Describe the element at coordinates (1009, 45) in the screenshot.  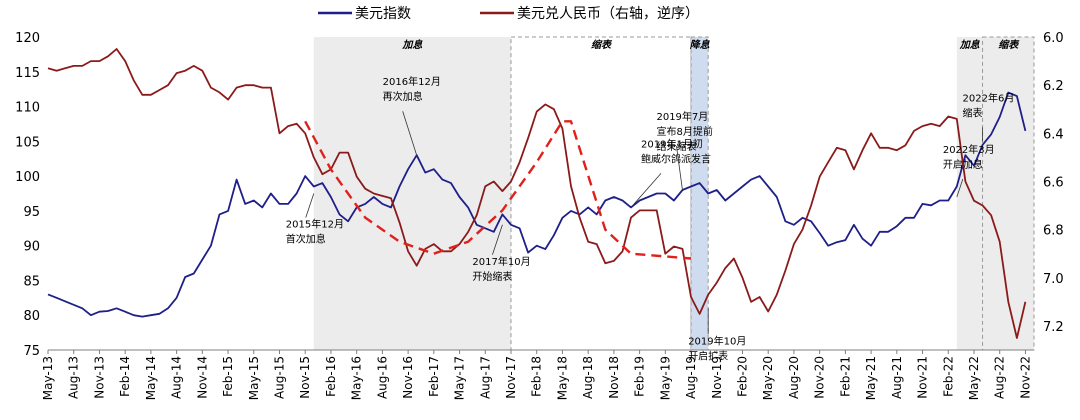
I see `band-label-5: 缩表` at that location.